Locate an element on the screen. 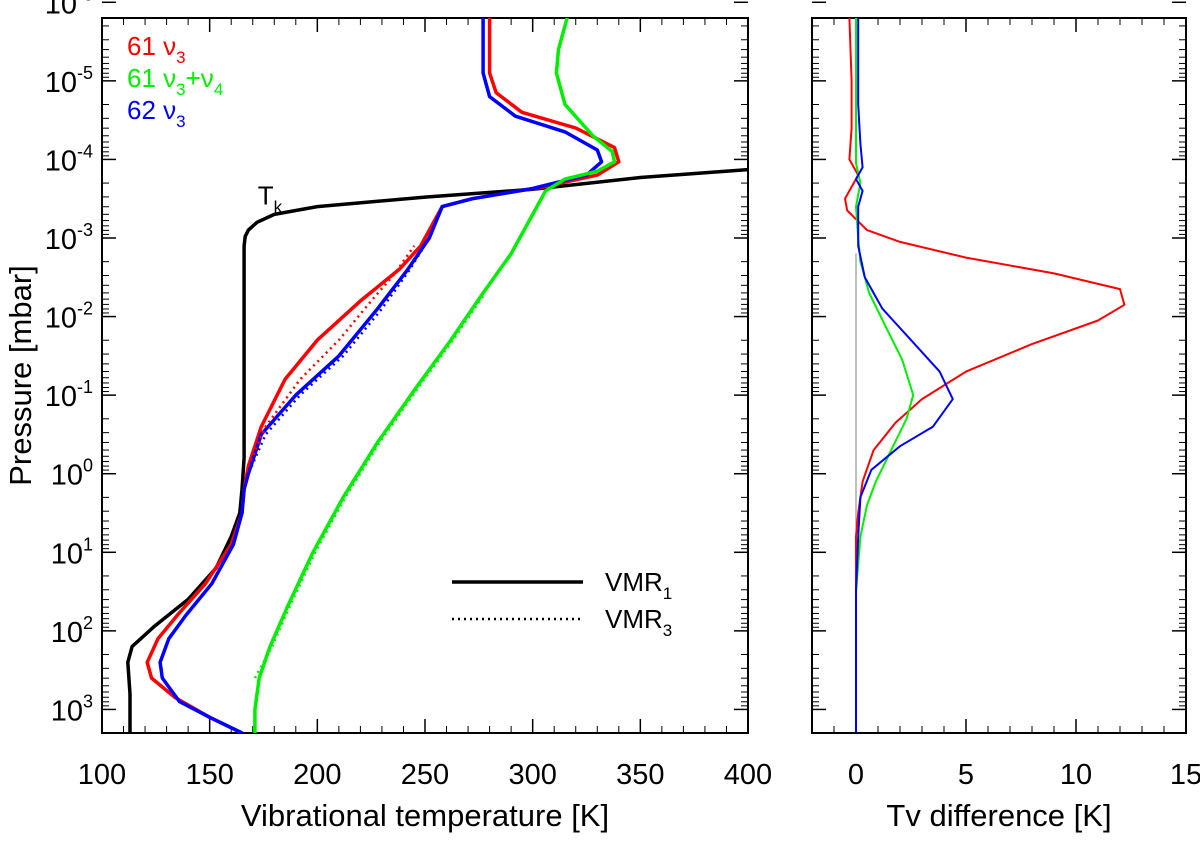  y-tick-label: 10³ is located at coordinates (72, 709).